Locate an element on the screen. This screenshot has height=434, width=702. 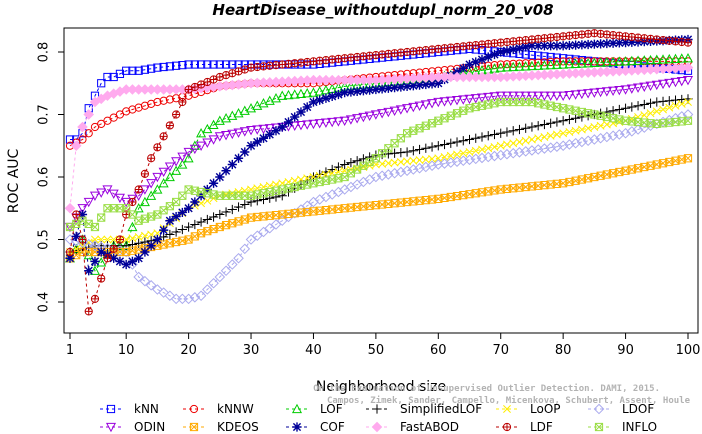
y-tick-label: 0.5 is located at coordinates (44, 239).